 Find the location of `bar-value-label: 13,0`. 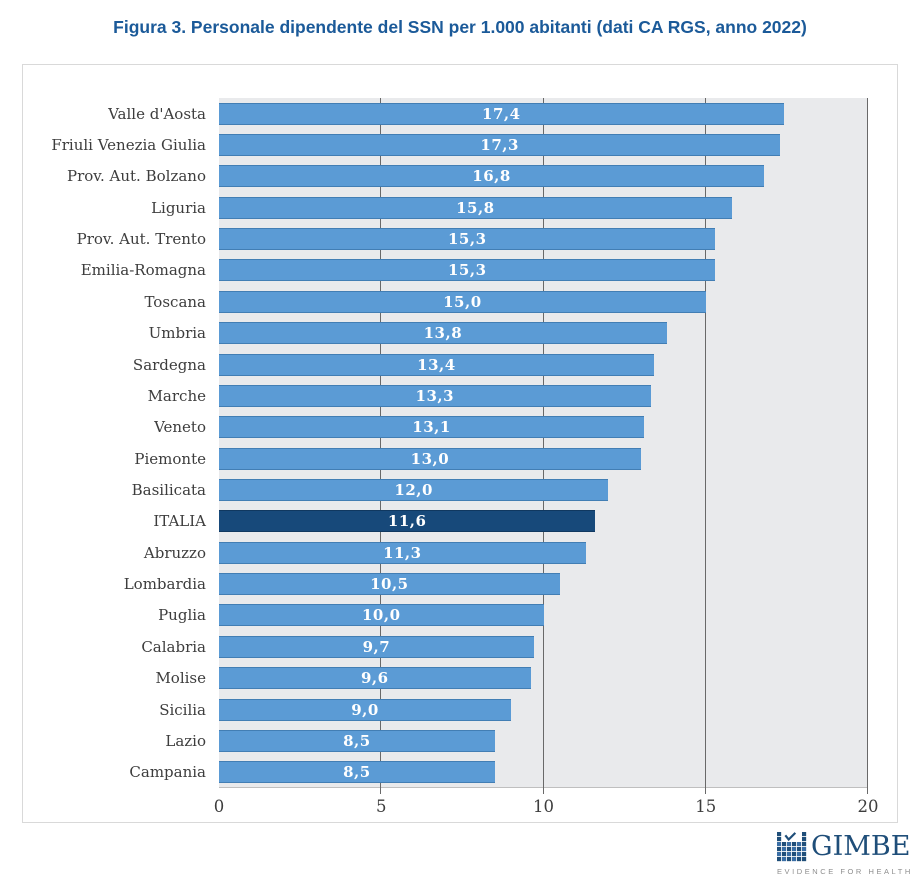

bar-value-label: 13,0 is located at coordinates (430, 458).